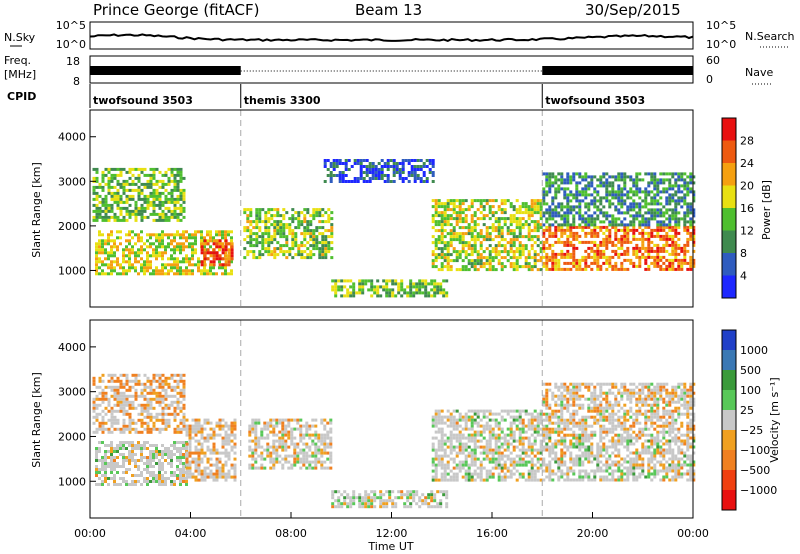 This screenshot has height=554, width=800. What do you see at coordinates (750, 370) in the screenshot?
I see `colorbar-tick-label: 500` at bounding box center [750, 370].